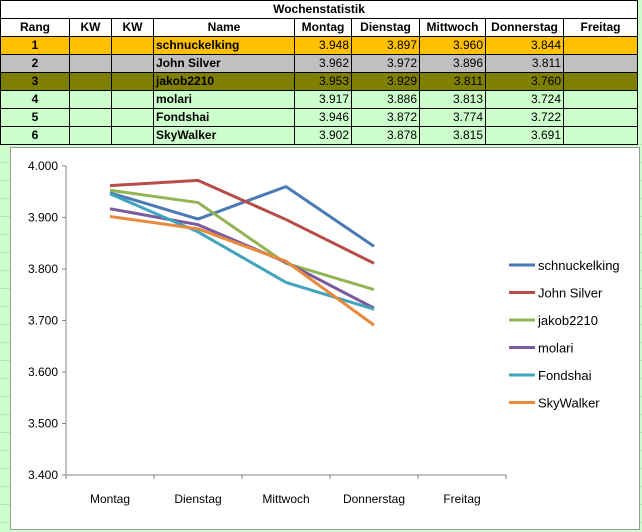  Describe the element at coordinates (524, 63) in the screenshot. I see `cell-thu: 3.811` at that location.